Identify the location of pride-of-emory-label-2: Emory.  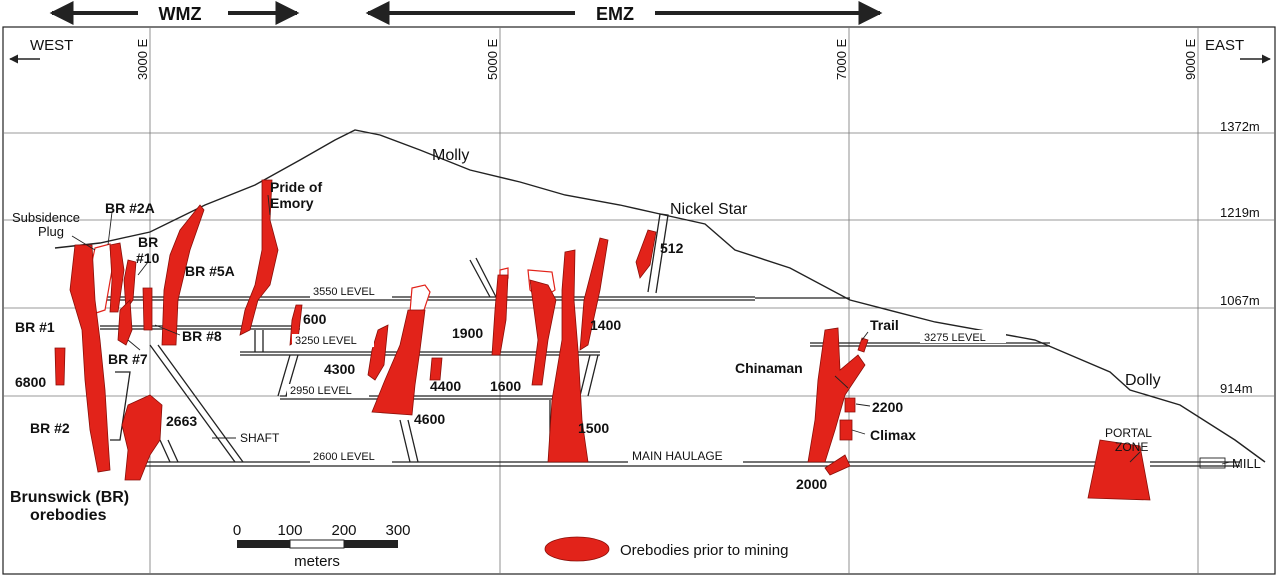
(292, 203).